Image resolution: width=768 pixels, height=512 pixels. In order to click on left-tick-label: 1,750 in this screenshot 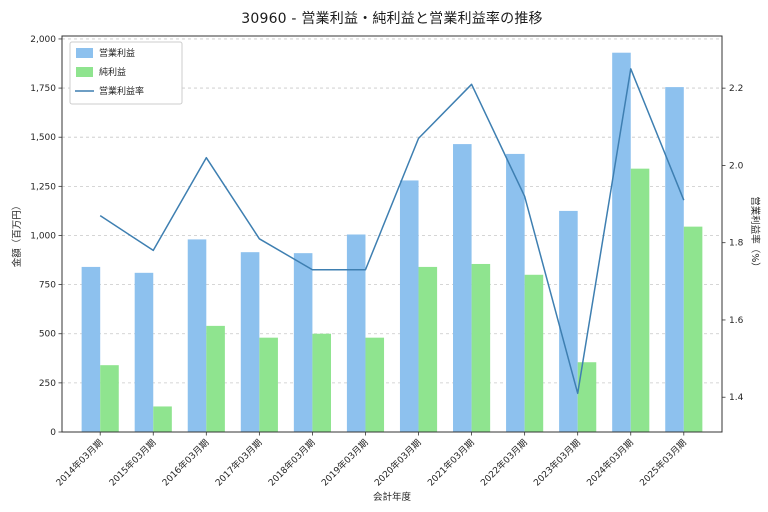, I will do `click(43, 89)`.